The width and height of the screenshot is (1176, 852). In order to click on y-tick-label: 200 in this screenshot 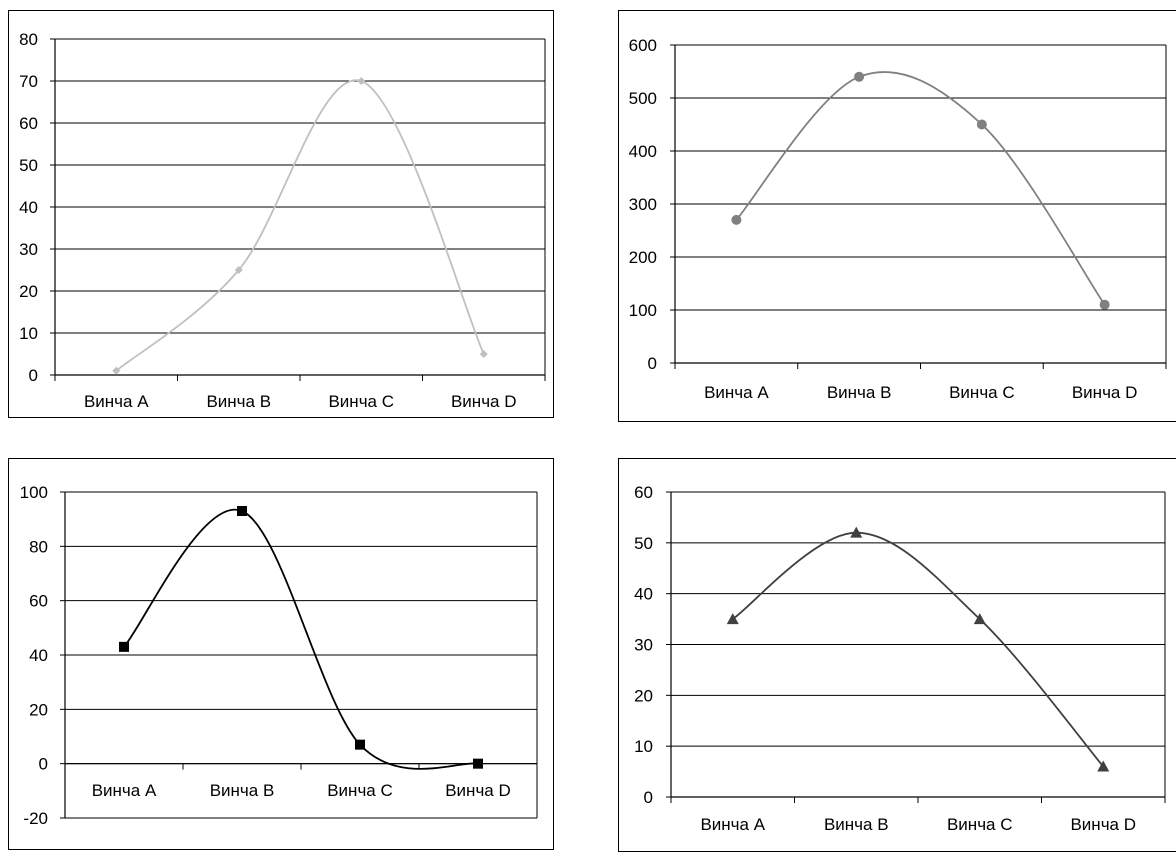, I will do `click(643, 257)`.